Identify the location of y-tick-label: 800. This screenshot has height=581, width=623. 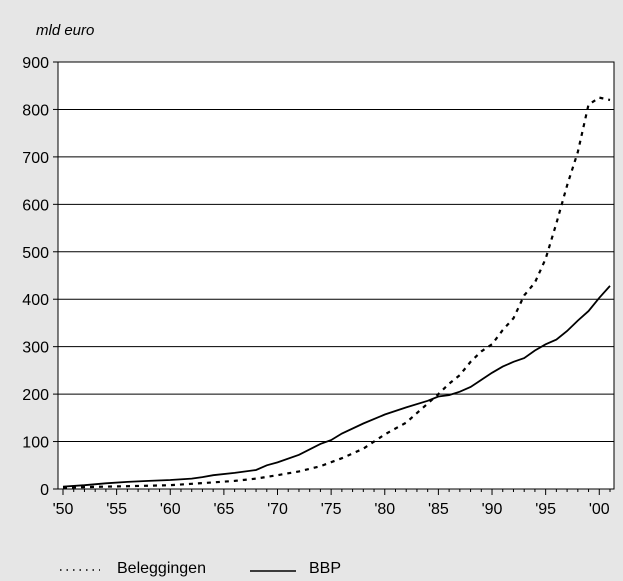
(35, 110).